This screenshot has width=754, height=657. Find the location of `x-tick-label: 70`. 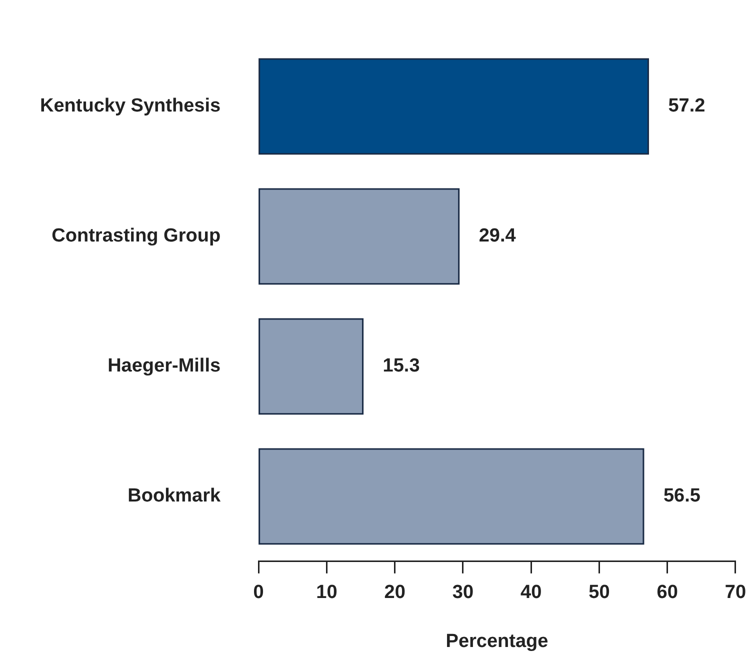

x-tick-label: 70 is located at coordinates (735, 593).